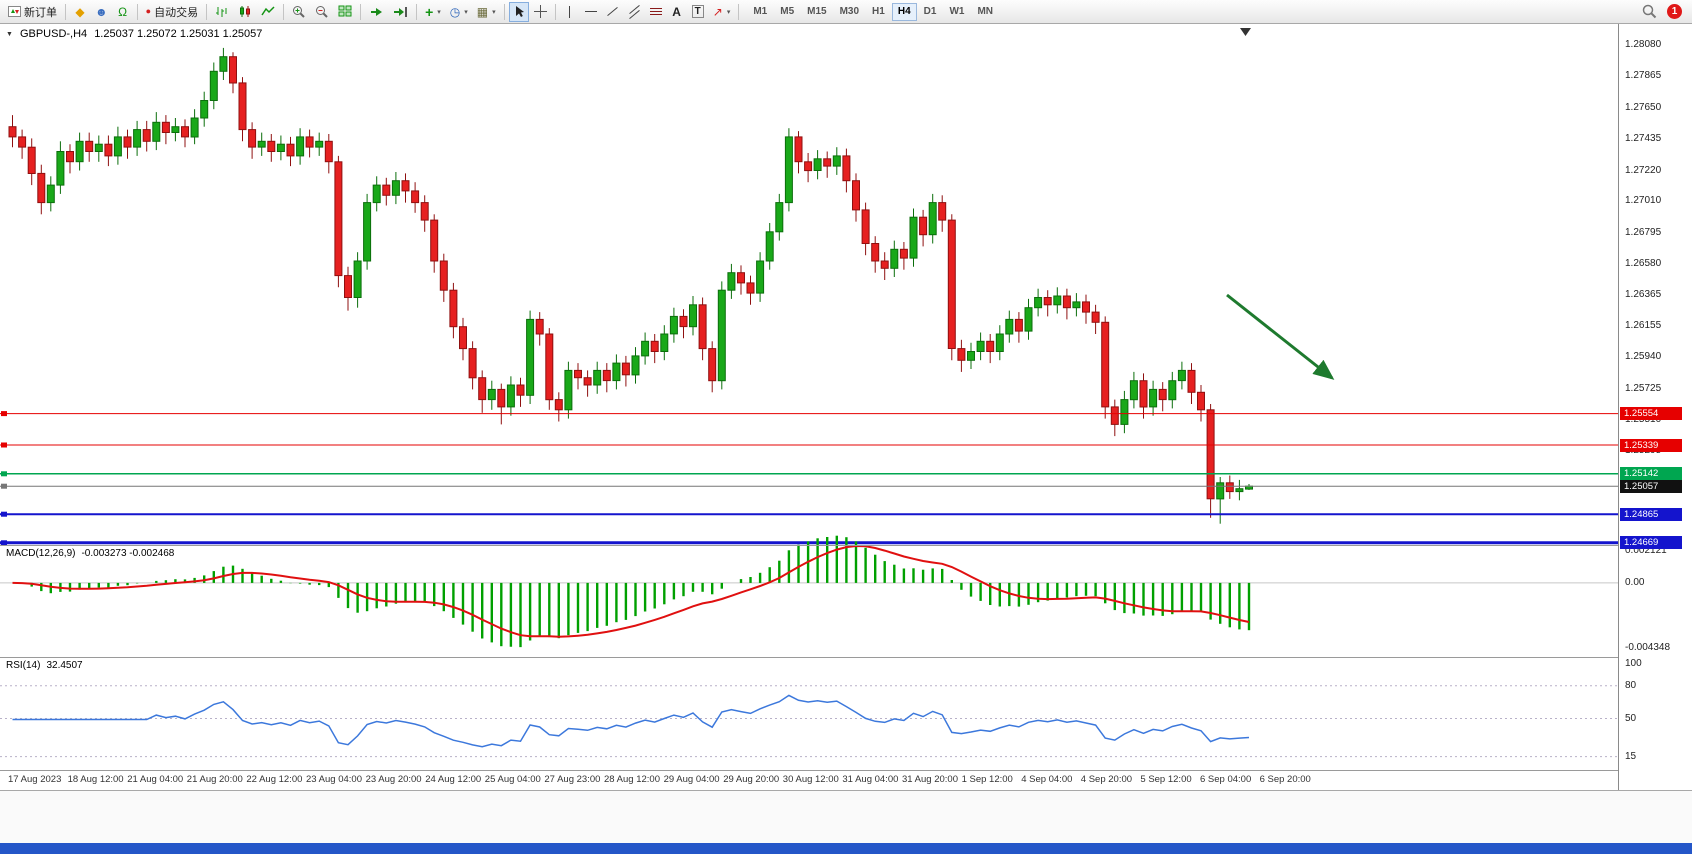 The image size is (1692, 854). Describe the element at coordinates (32, 12) in the screenshot. I see `new-order-button: 新订单` at that location.